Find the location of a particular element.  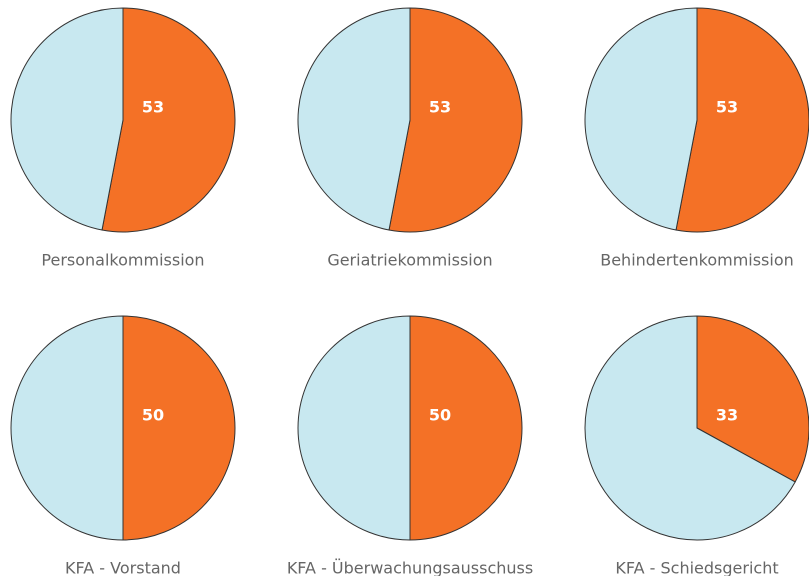

pie-label: KFA - Überwachungsausschuss is located at coordinates (410, 567).